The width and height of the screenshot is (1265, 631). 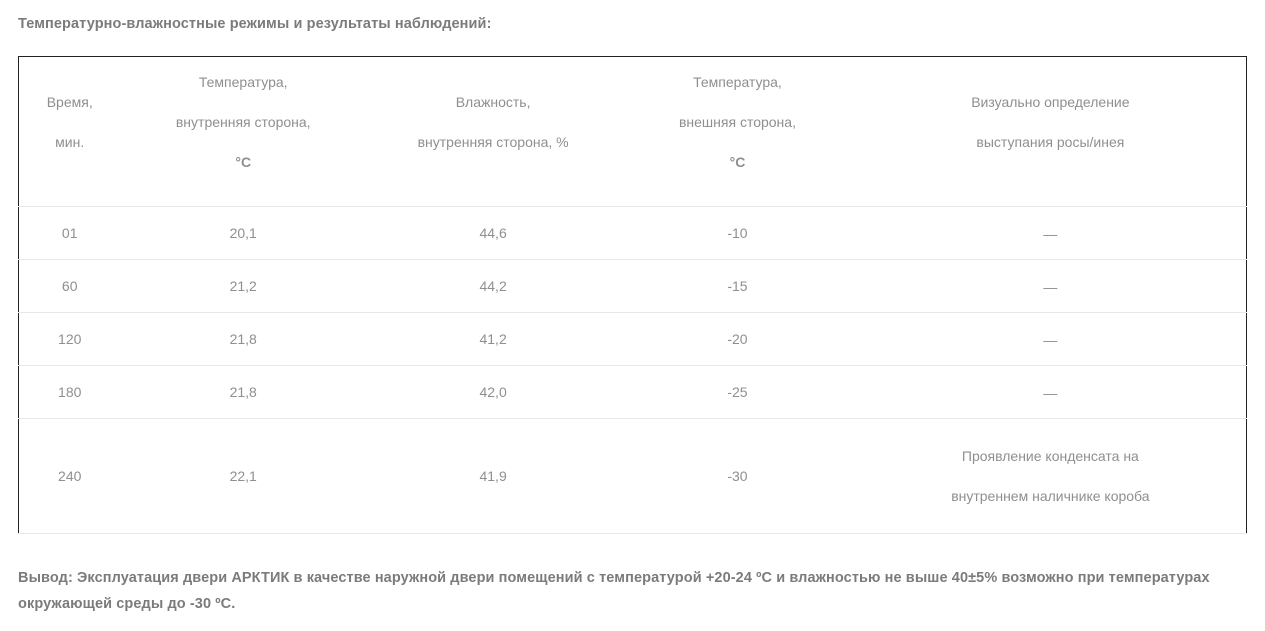 I want to click on table-row: 180 21,8 42,0 -25 —, so click(x=632, y=392).